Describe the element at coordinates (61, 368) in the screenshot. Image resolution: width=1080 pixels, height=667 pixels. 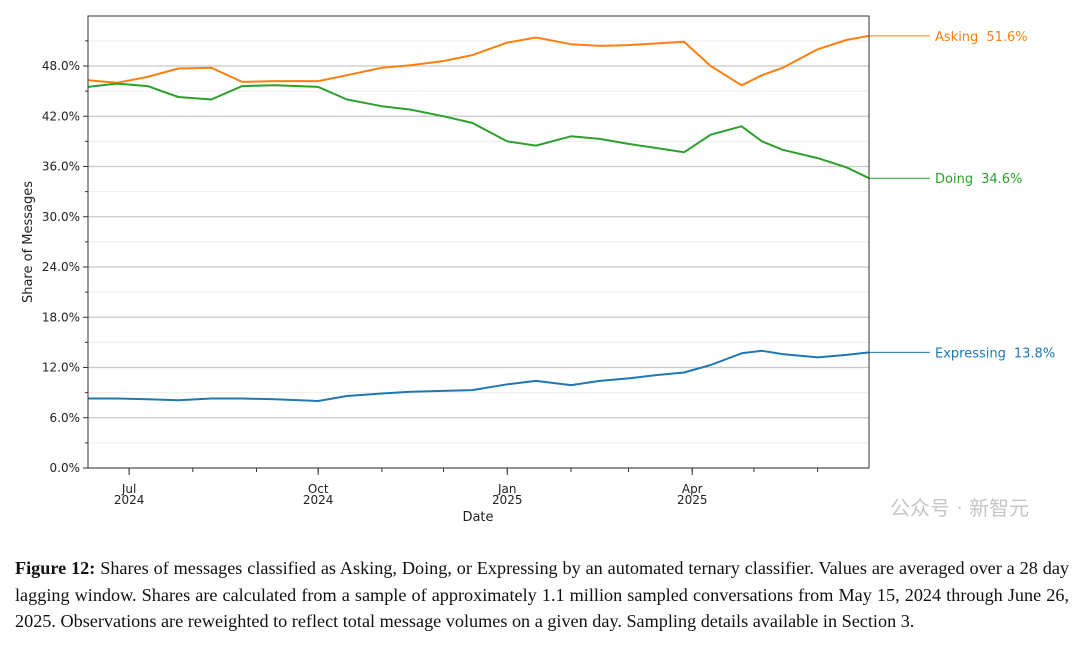
I see `y-tick-label: 12.0%` at that location.